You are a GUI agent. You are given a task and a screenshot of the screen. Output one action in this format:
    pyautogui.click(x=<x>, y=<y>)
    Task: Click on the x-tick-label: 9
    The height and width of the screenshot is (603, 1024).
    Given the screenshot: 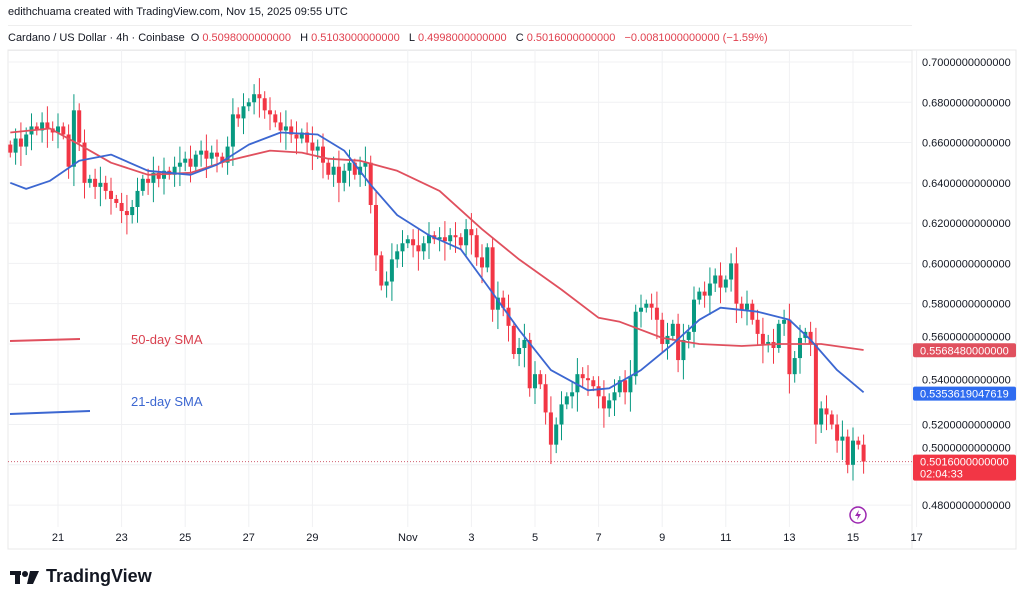 What is the action you would take?
    pyautogui.click(x=662, y=538)
    